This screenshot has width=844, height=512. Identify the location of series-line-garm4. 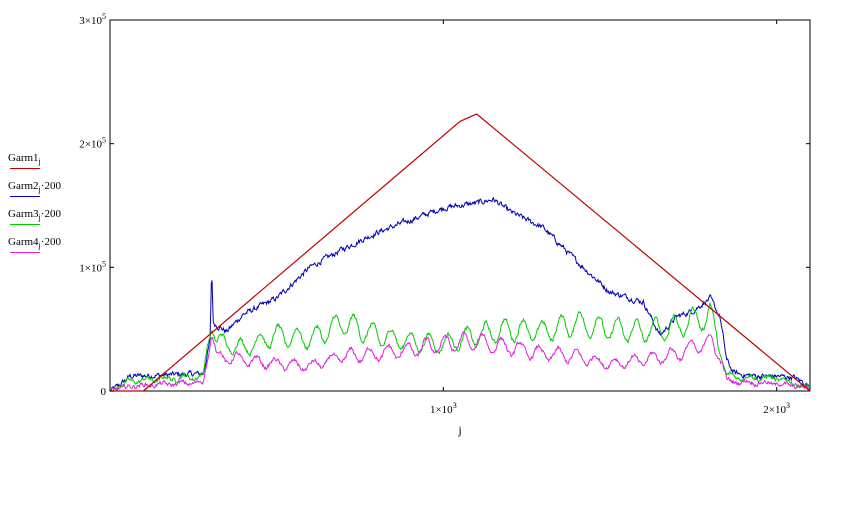
(460, 361).